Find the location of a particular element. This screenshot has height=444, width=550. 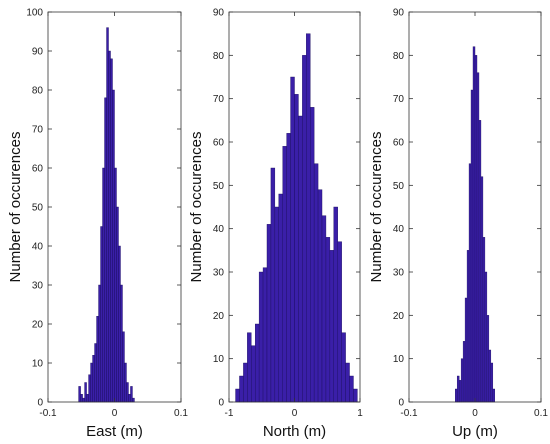

x-axis-label: Up (m) is located at coordinates (475, 431).